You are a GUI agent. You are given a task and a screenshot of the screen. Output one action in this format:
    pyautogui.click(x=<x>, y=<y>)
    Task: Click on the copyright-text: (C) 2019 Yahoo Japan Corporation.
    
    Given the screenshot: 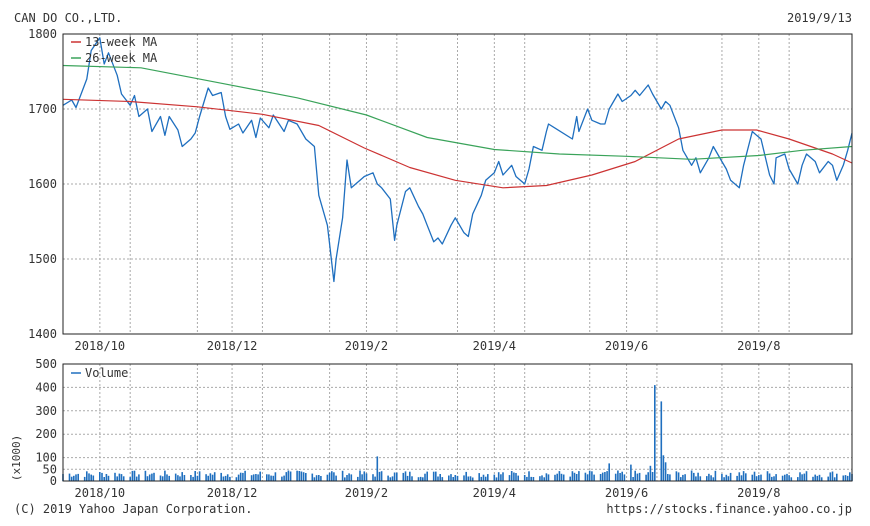 What is the action you would take?
    pyautogui.click(x=133, y=509)
    